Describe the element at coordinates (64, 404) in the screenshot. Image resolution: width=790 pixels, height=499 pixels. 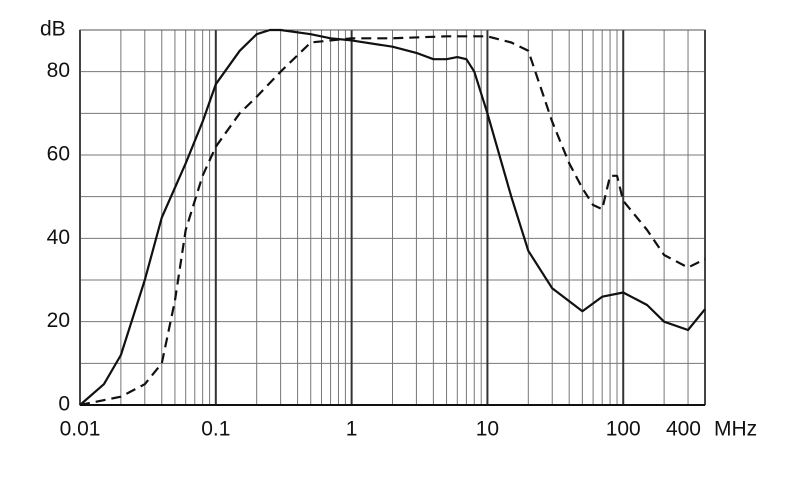
I see `y-tick-label: 0` at that location.